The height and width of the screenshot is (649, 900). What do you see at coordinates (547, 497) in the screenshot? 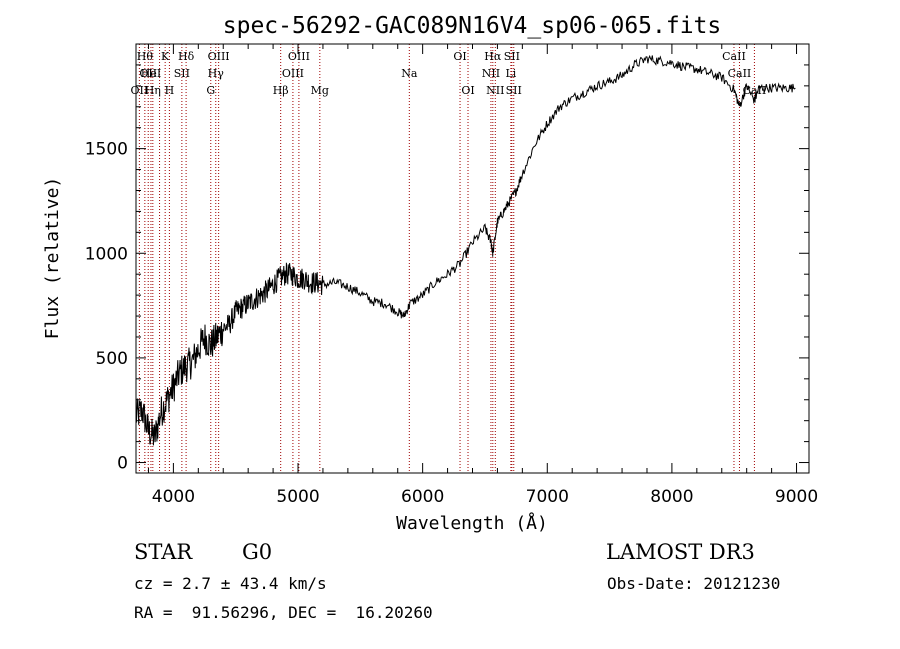
I see `x-tick-label-3: 7000` at bounding box center [547, 497].